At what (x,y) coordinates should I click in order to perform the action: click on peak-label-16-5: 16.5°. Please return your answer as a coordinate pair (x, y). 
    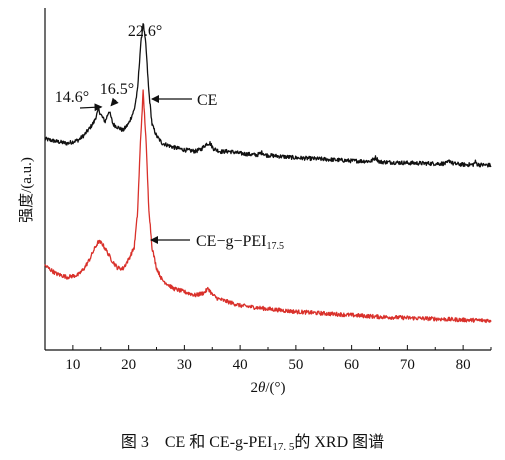
    Looking at the image, I should click on (117, 89).